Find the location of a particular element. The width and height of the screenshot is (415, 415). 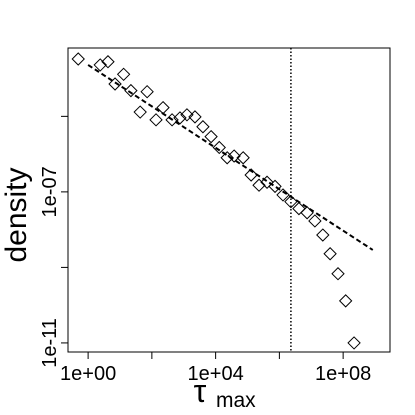

x-tick-label: 1e+00 is located at coordinates (88, 374).